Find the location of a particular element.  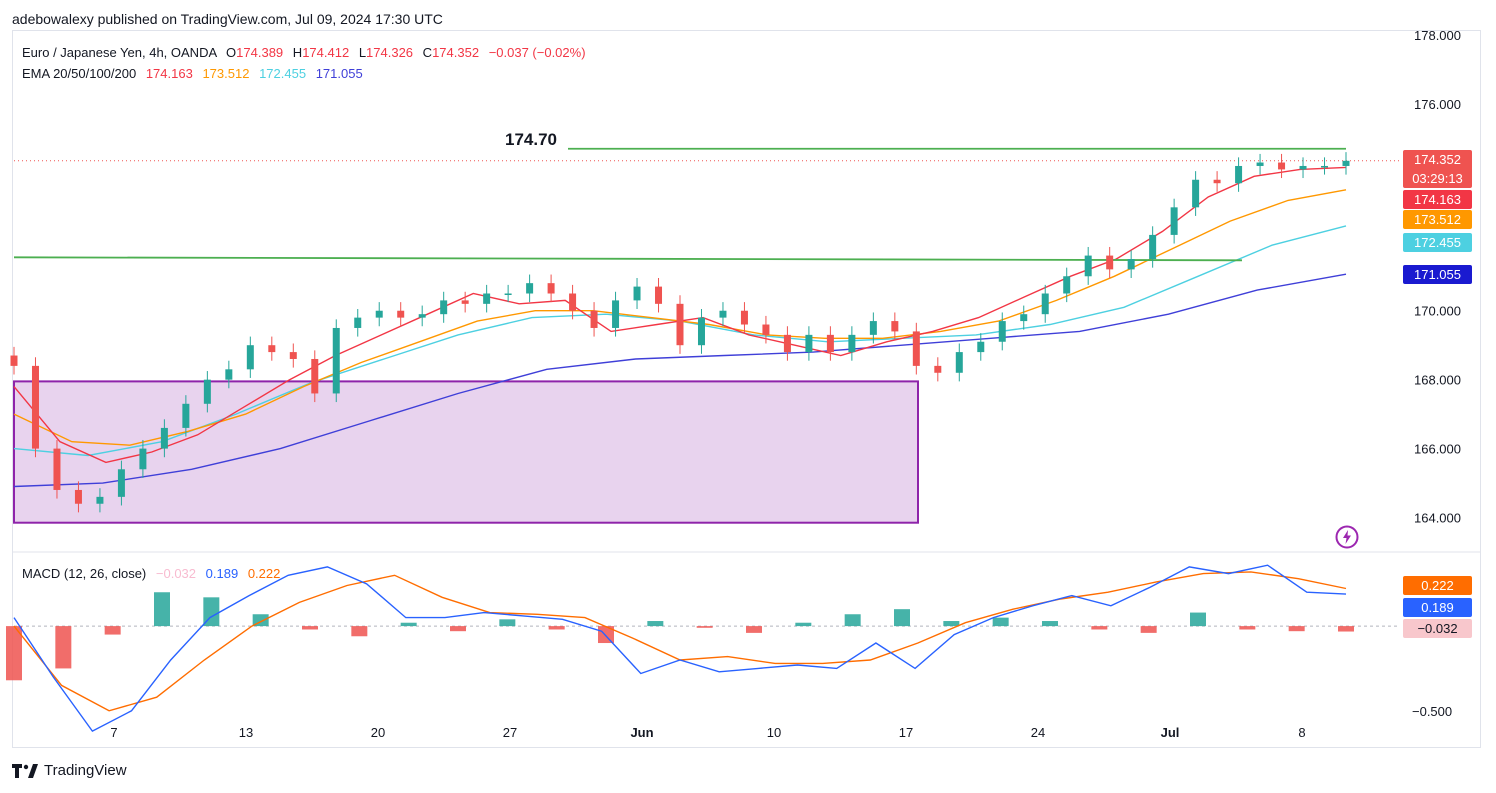

price-axis-label: 178.000 is located at coordinates (1437, 35).